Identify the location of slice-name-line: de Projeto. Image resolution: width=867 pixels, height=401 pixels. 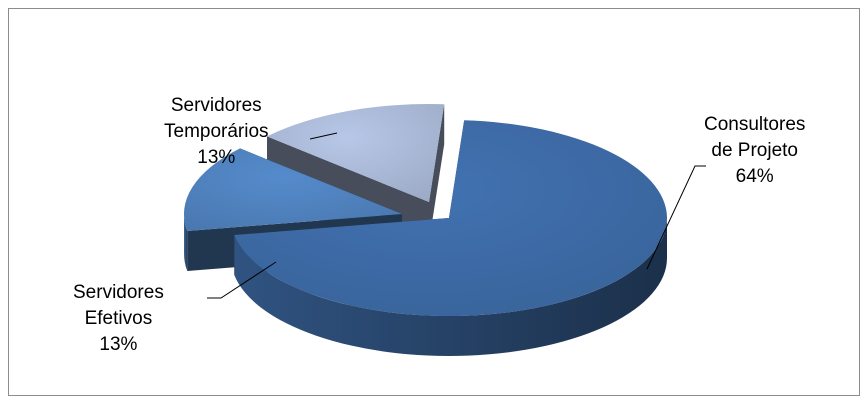
(754, 150).